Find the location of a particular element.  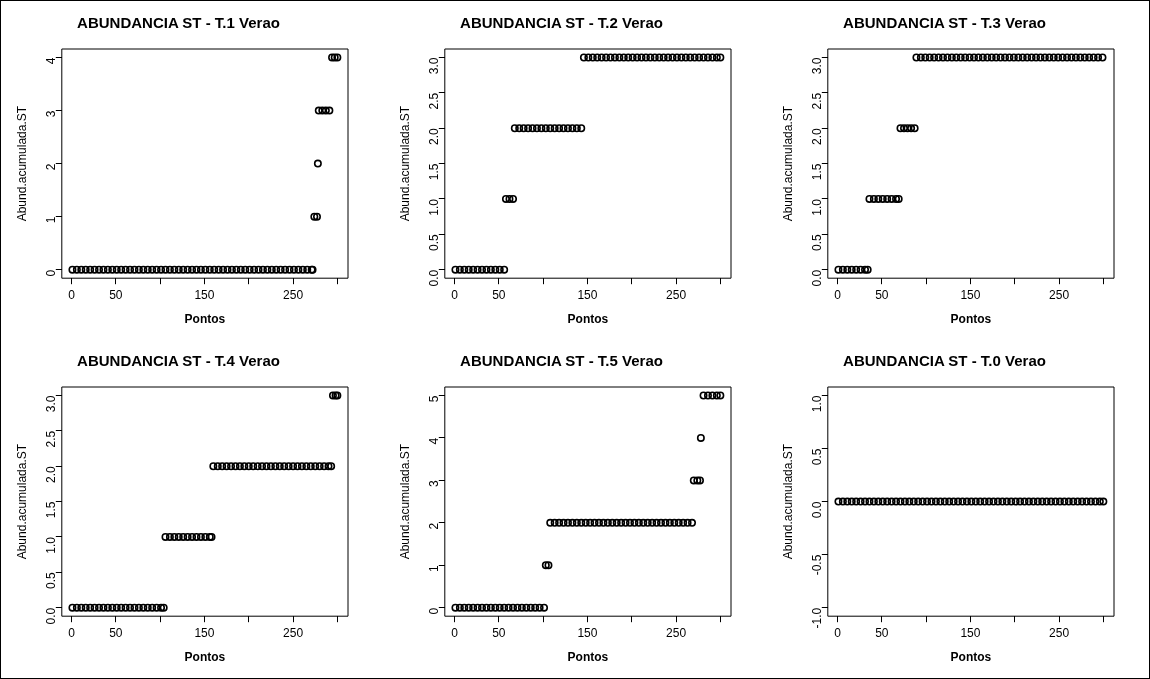

y-tick-label: -1.0 is located at coordinates (817, 618).